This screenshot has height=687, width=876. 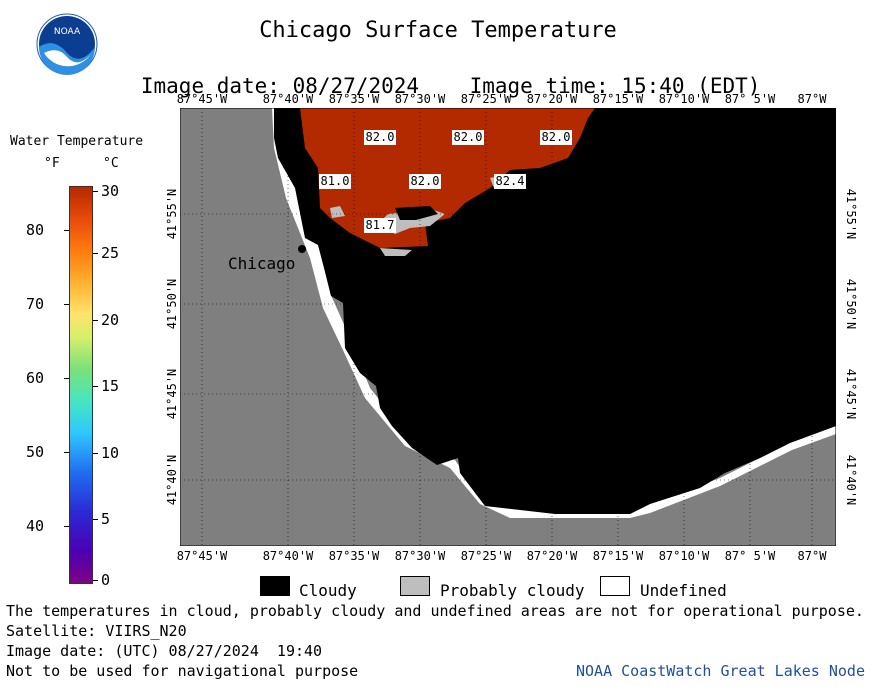 What do you see at coordinates (110, 320) in the screenshot?
I see `c-tick-label: 20` at bounding box center [110, 320].